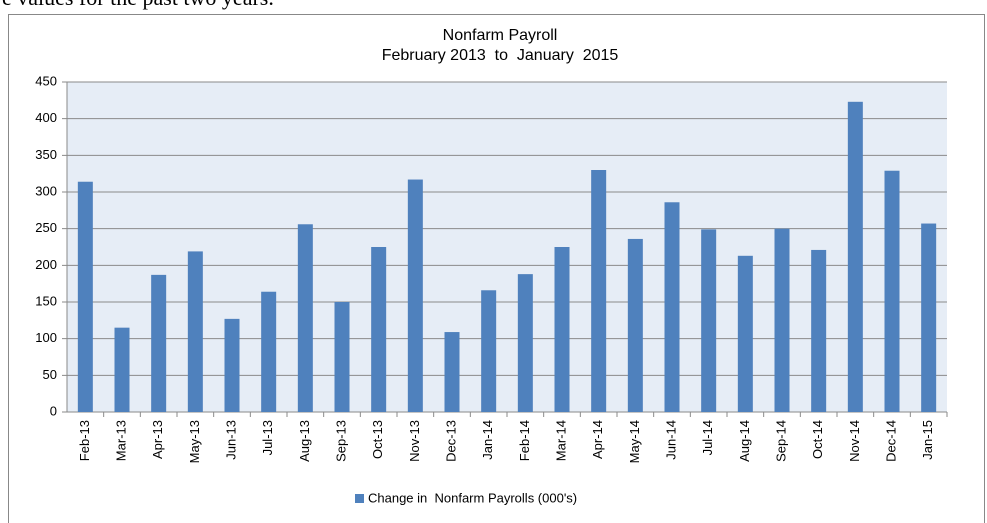 This screenshot has height=523, width=987. I want to click on x-tick-label: Dec-14, so click(890, 441).